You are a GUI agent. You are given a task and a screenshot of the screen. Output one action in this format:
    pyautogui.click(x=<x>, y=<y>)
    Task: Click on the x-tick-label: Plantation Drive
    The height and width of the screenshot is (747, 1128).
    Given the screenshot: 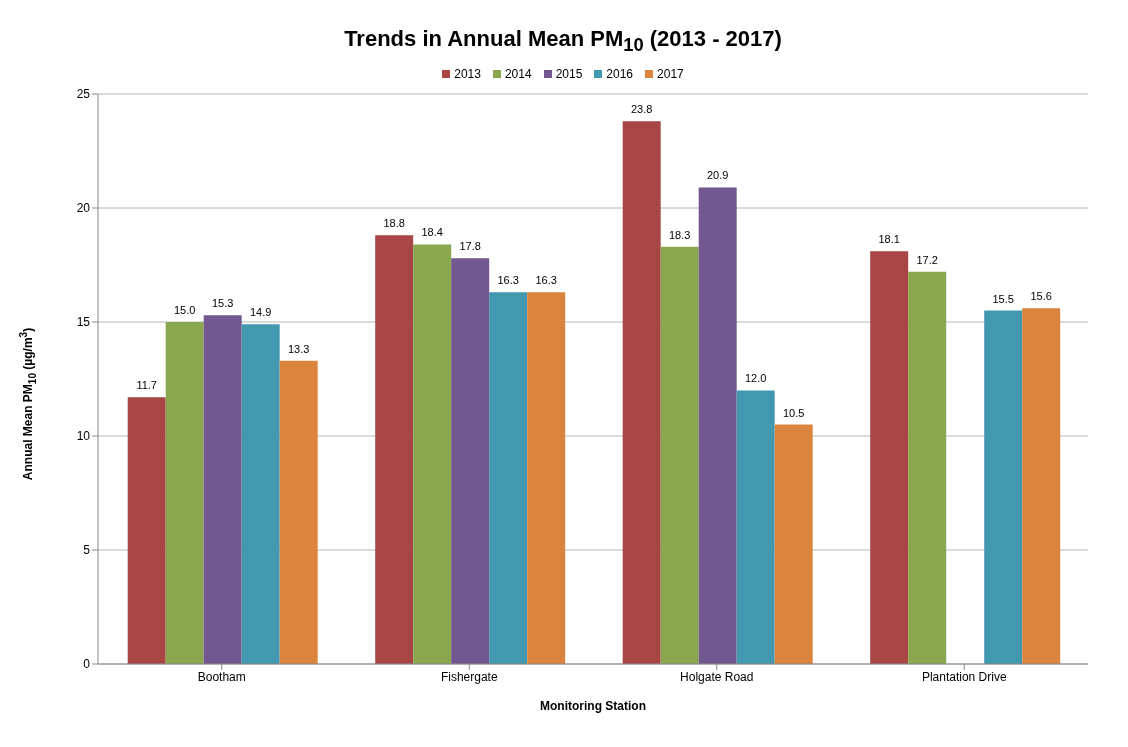 What is the action you would take?
    pyautogui.click(x=964, y=676)
    